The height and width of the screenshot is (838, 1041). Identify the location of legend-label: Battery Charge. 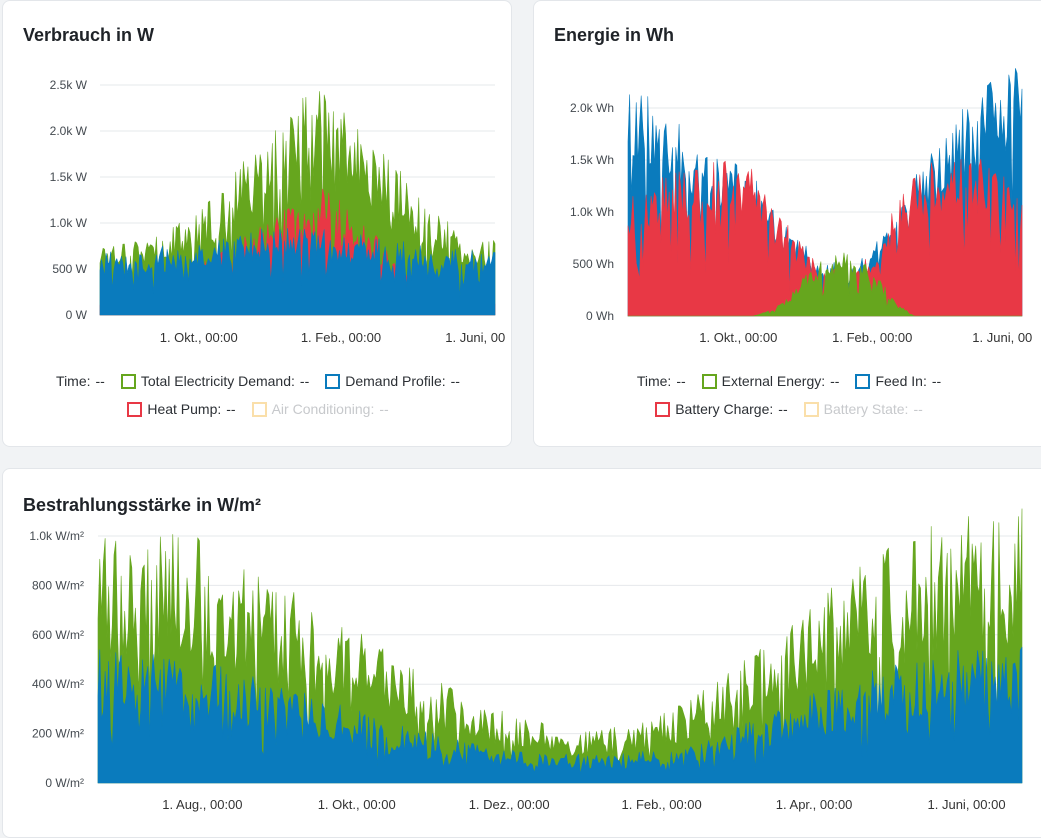
(722, 409).